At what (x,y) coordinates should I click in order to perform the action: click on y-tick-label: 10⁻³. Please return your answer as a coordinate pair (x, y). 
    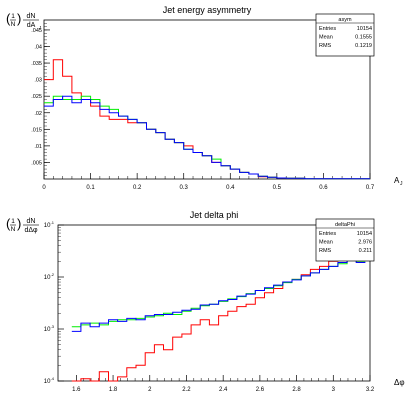
    Looking at the image, I should click on (49, 328).